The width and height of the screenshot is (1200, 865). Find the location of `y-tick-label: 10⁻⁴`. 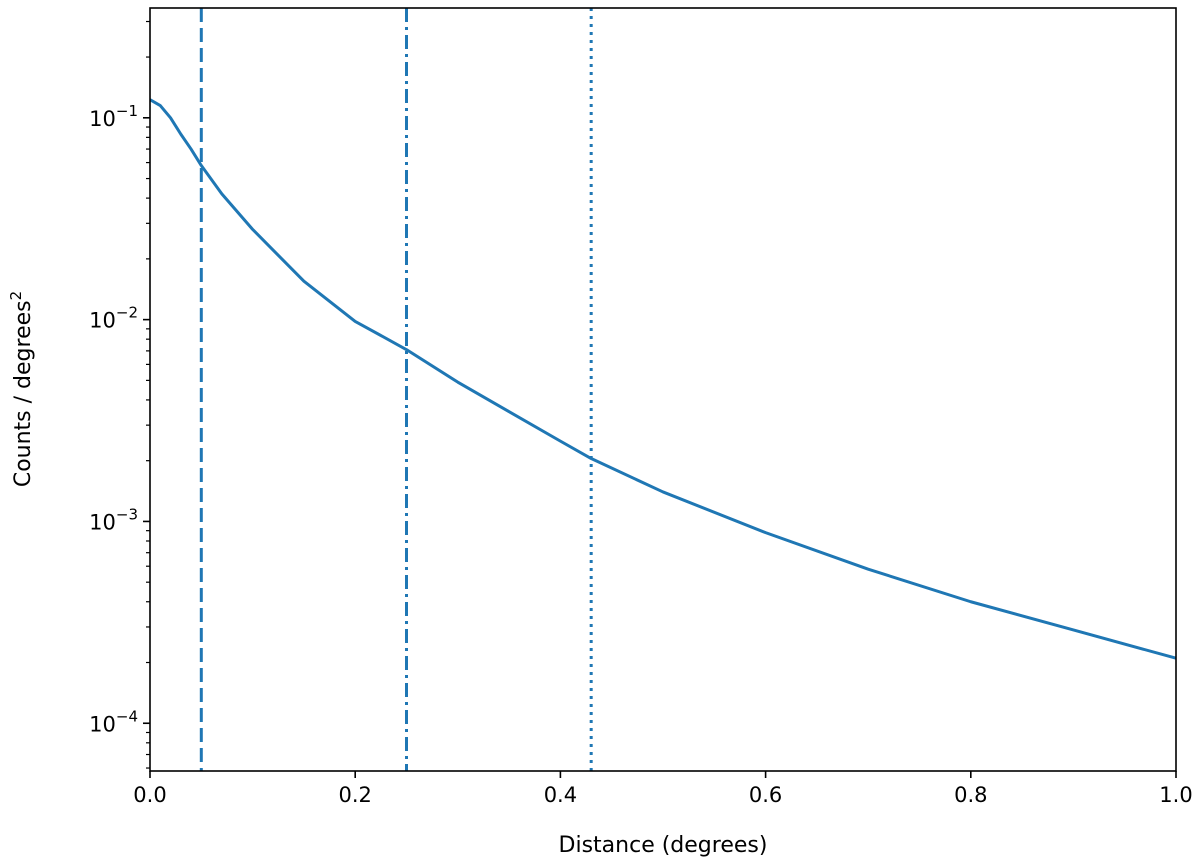

y-tick-label: 10⁻⁴ is located at coordinates (113, 721).